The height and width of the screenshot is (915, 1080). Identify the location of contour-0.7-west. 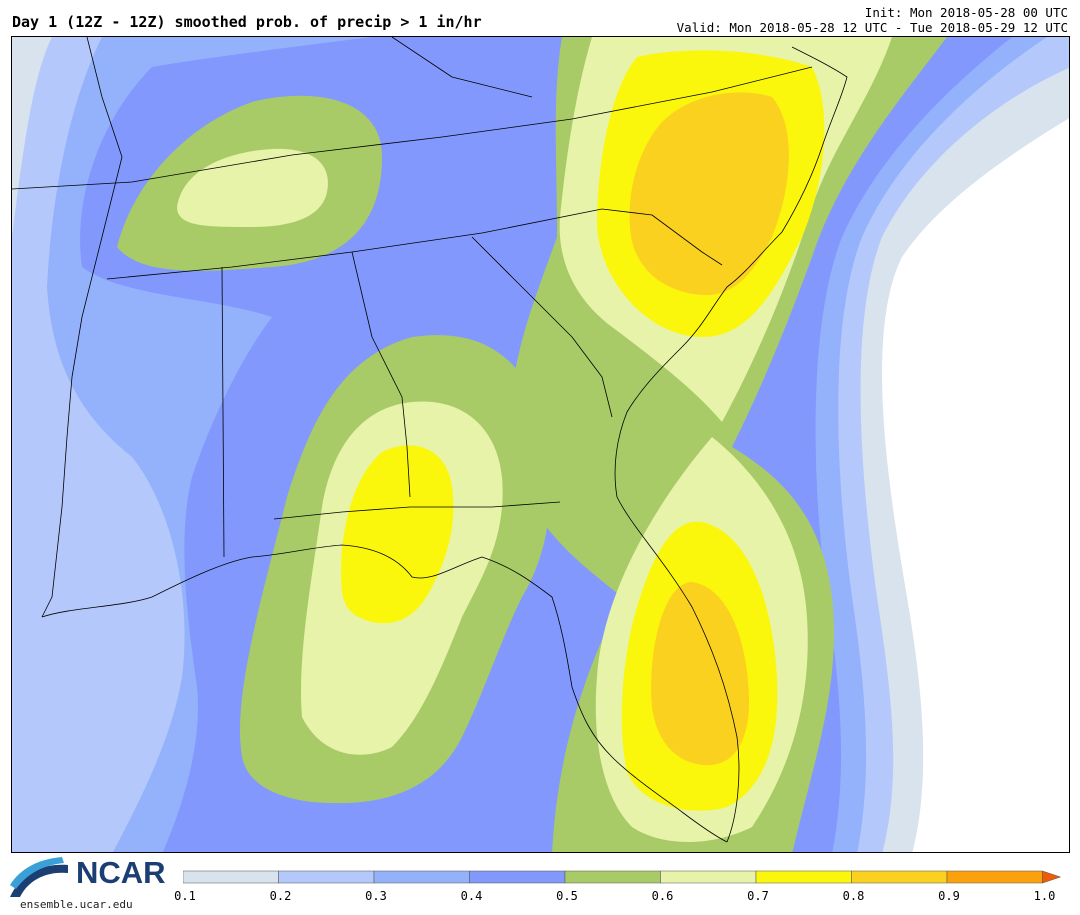
(397, 534).